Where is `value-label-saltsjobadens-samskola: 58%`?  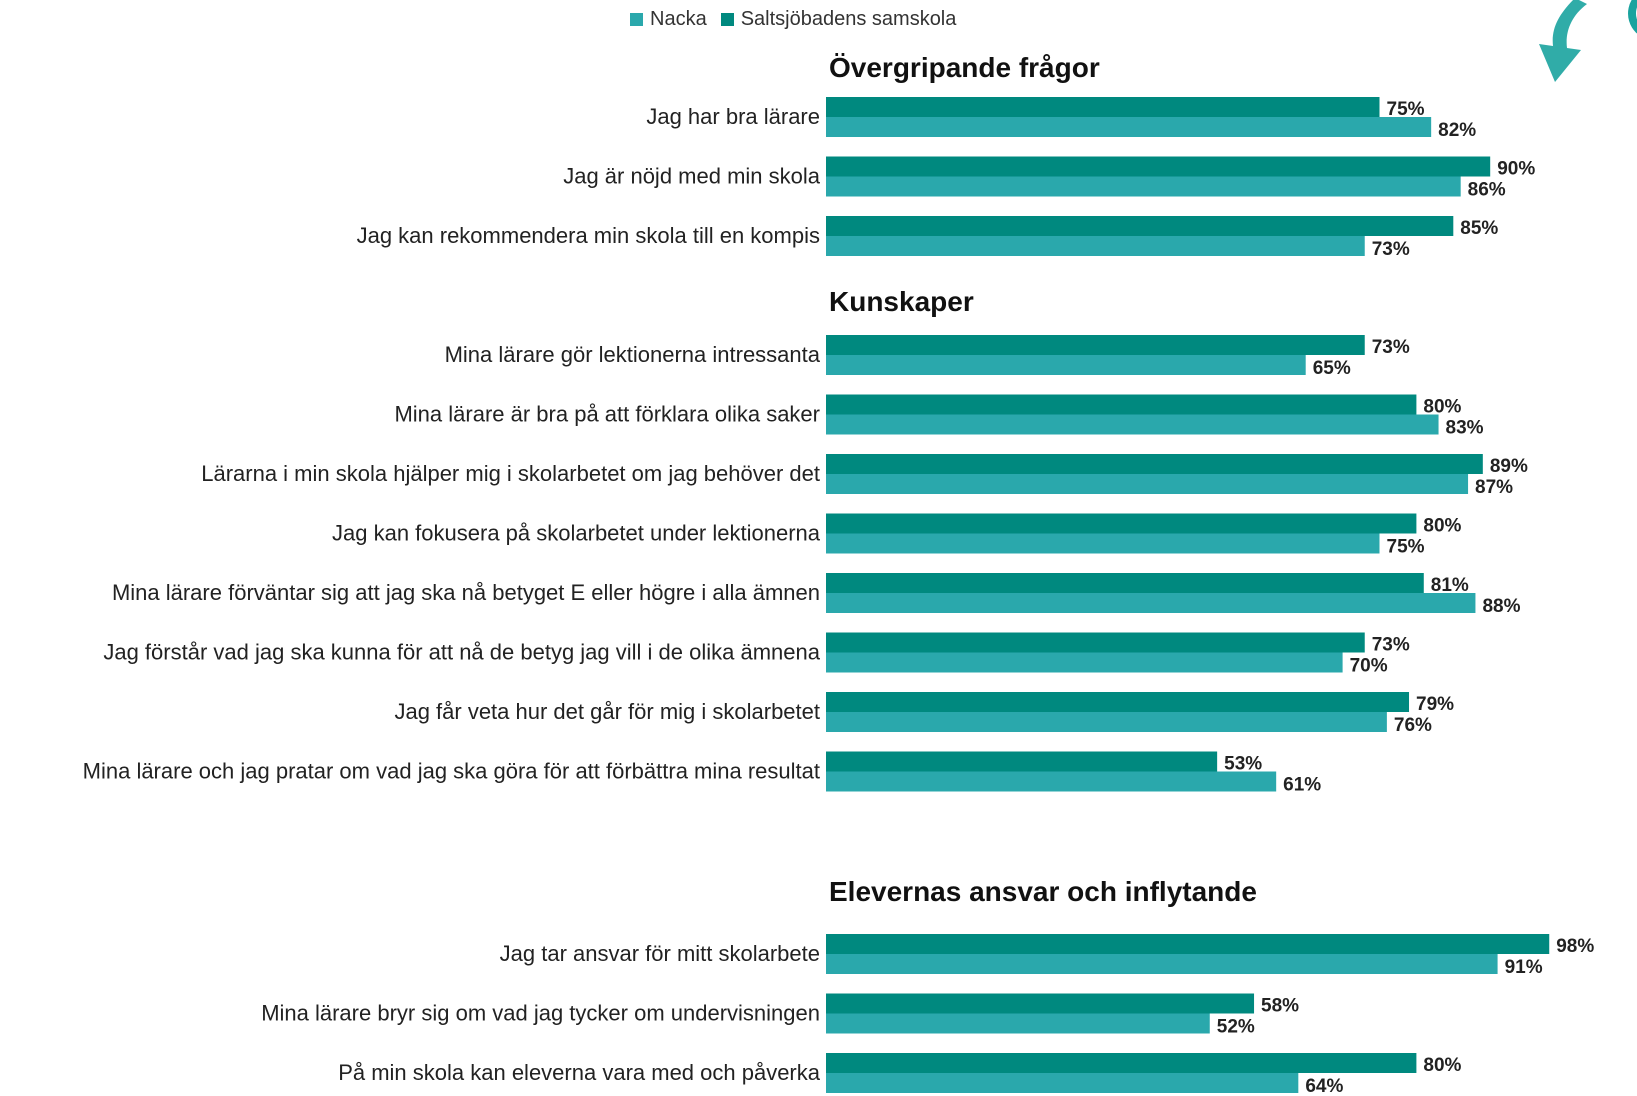
value-label-saltsjobadens-samskola: 58% is located at coordinates (1280, 1006).